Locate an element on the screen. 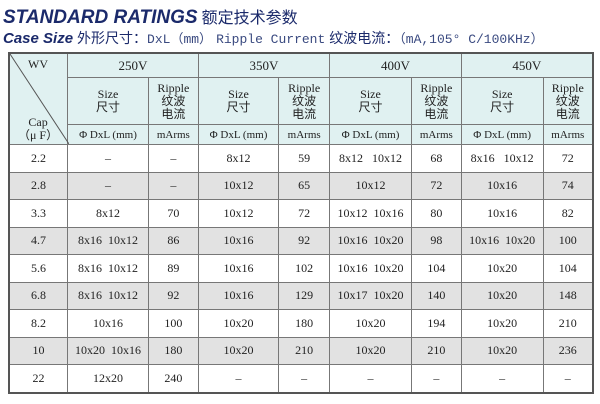 The width and height of the screenshot is (600, 404). cap-cell: 3.3 is located at coordinates (38, 213).